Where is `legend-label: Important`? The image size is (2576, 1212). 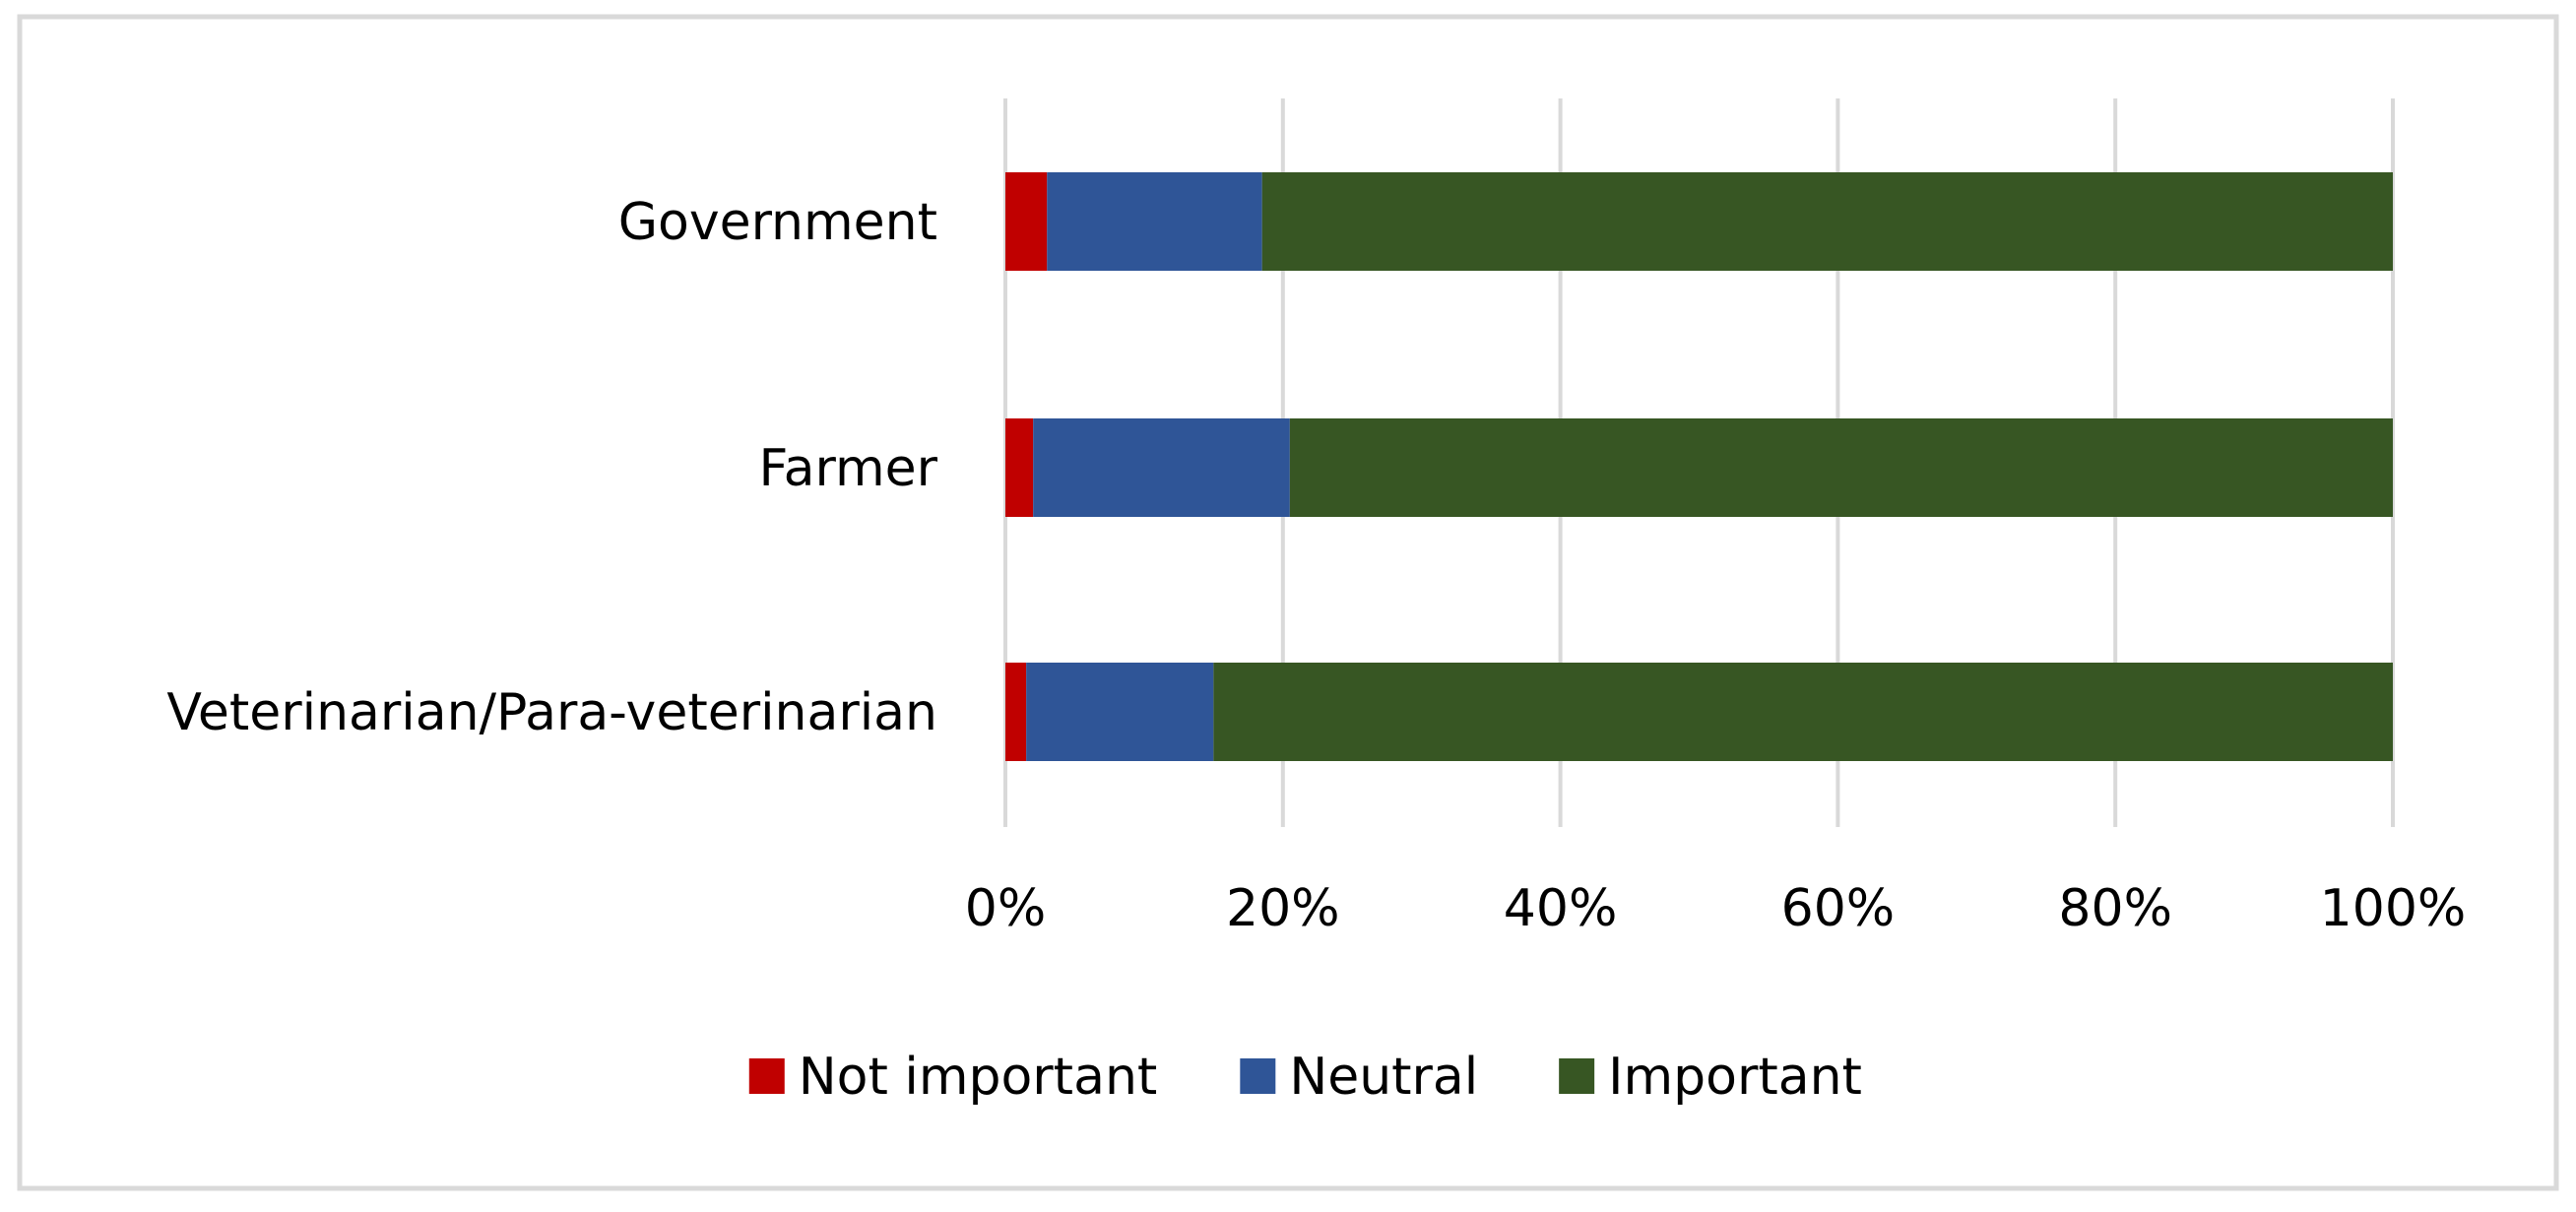
legend-label: Important is located at coordinates (1735, 1077).